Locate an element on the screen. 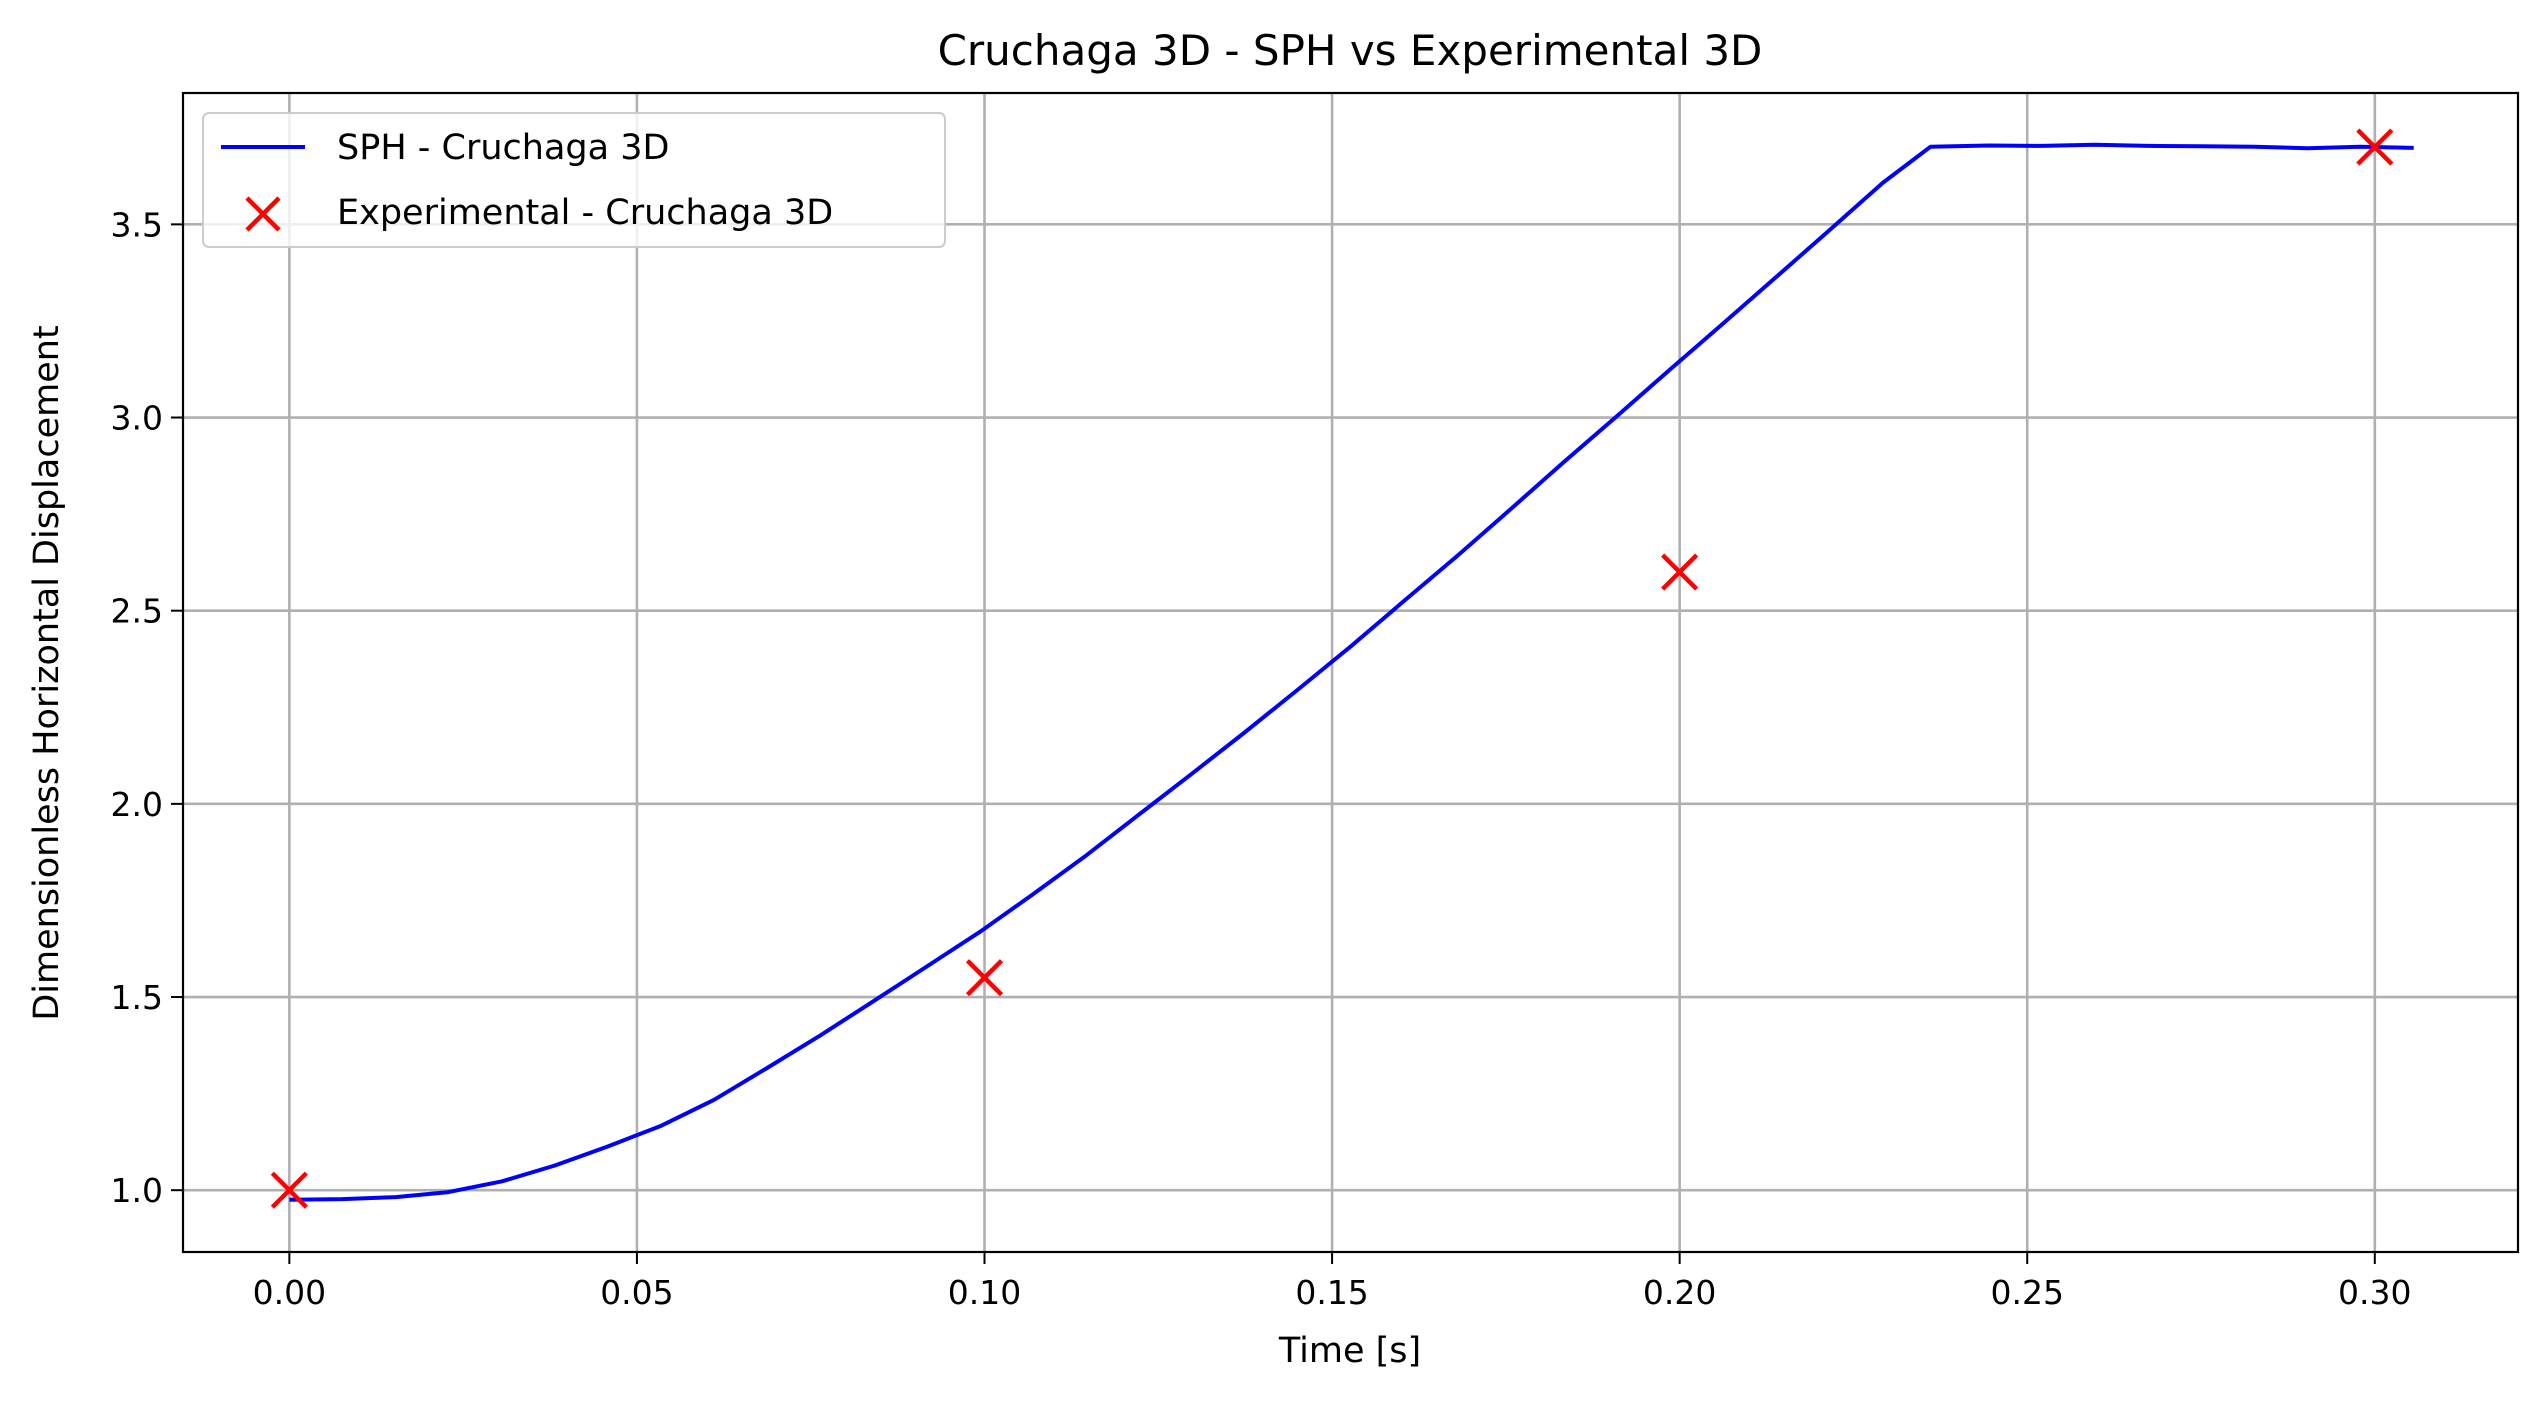 The width and height of the screenshot is (2537, 1403). y-tick-label: 3.0 is located at coordinates (137, 418).